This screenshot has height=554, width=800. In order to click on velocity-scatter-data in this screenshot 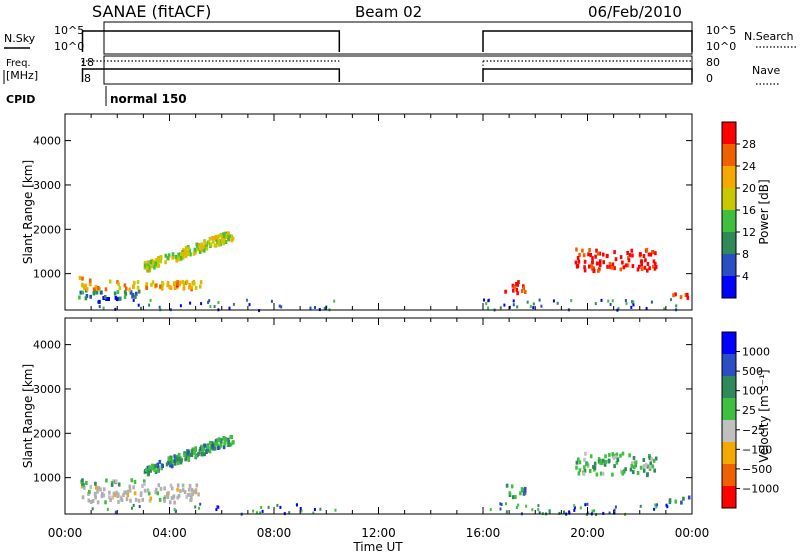, I will do `click(385, 476)`.